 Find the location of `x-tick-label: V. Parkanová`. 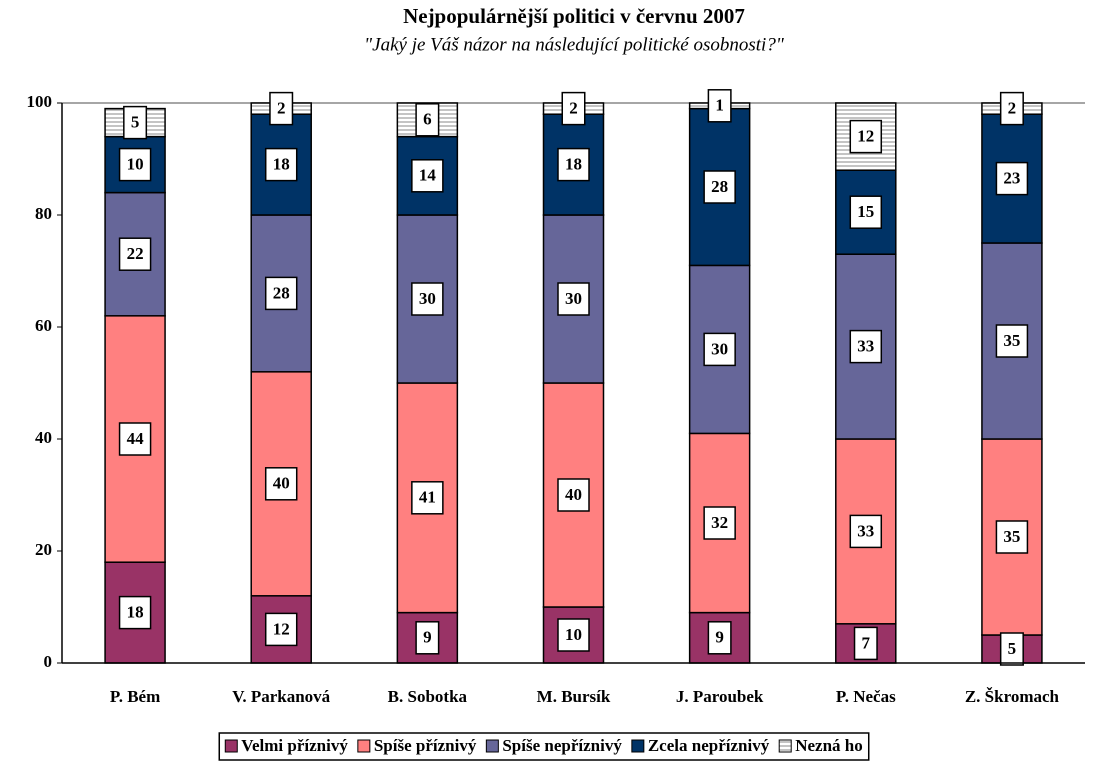

x-tick-label: V. Parkanová is located at coordinates (281, 696).